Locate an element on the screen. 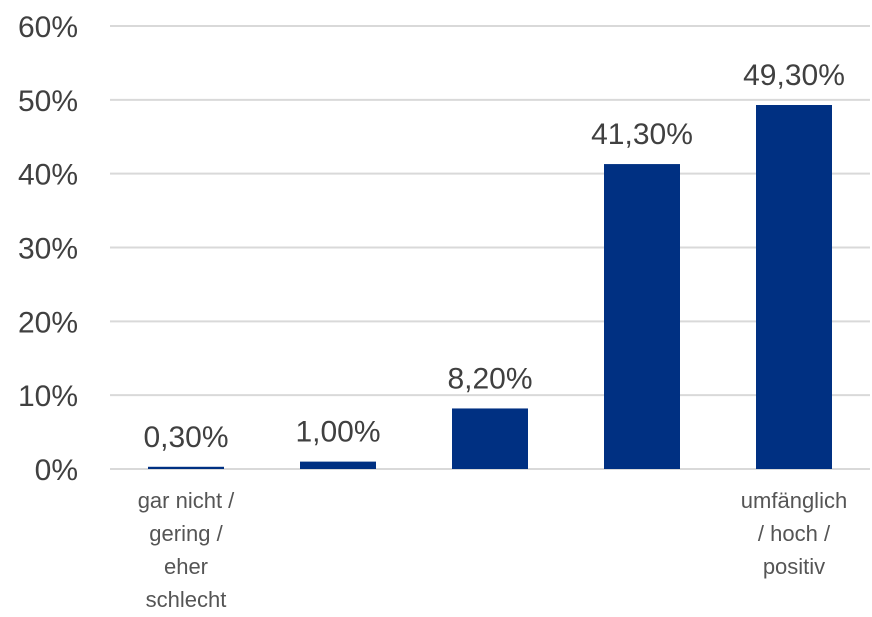  category-label-line: gering / is located at coordinates (186, 533).